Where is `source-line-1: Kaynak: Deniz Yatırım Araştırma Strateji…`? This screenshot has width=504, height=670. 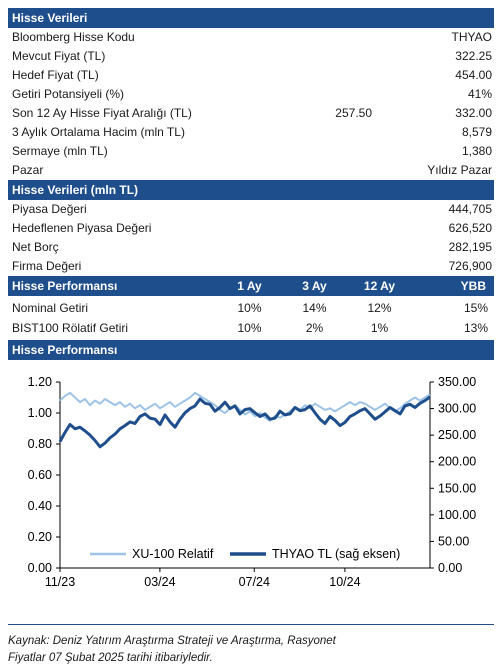
source-line-1: Kaynak: Deniz Yatırım Araştırma Strateji… is located at coordinates (172, 641).